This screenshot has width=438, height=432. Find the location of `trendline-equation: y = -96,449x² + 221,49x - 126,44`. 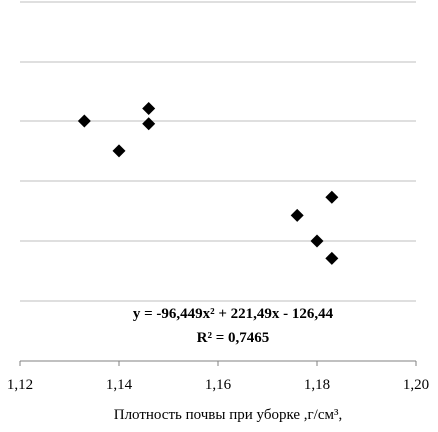

trendline-equation: y = -96,449x² + 221,49x - 126,44 is located at coordinates (233, 314).